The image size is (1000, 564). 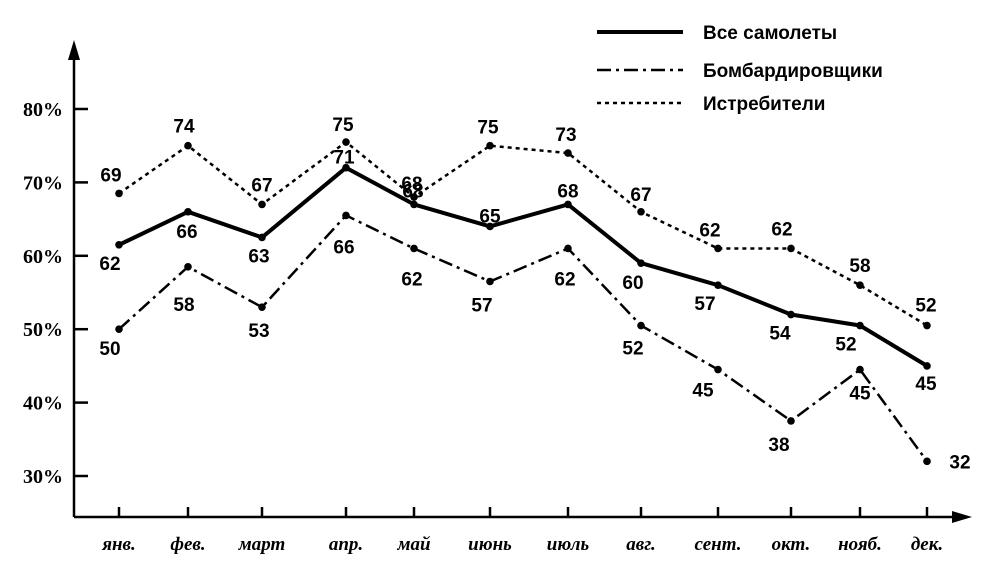 I want to click on x-tick-label: дек., so click(x=927, y=544).